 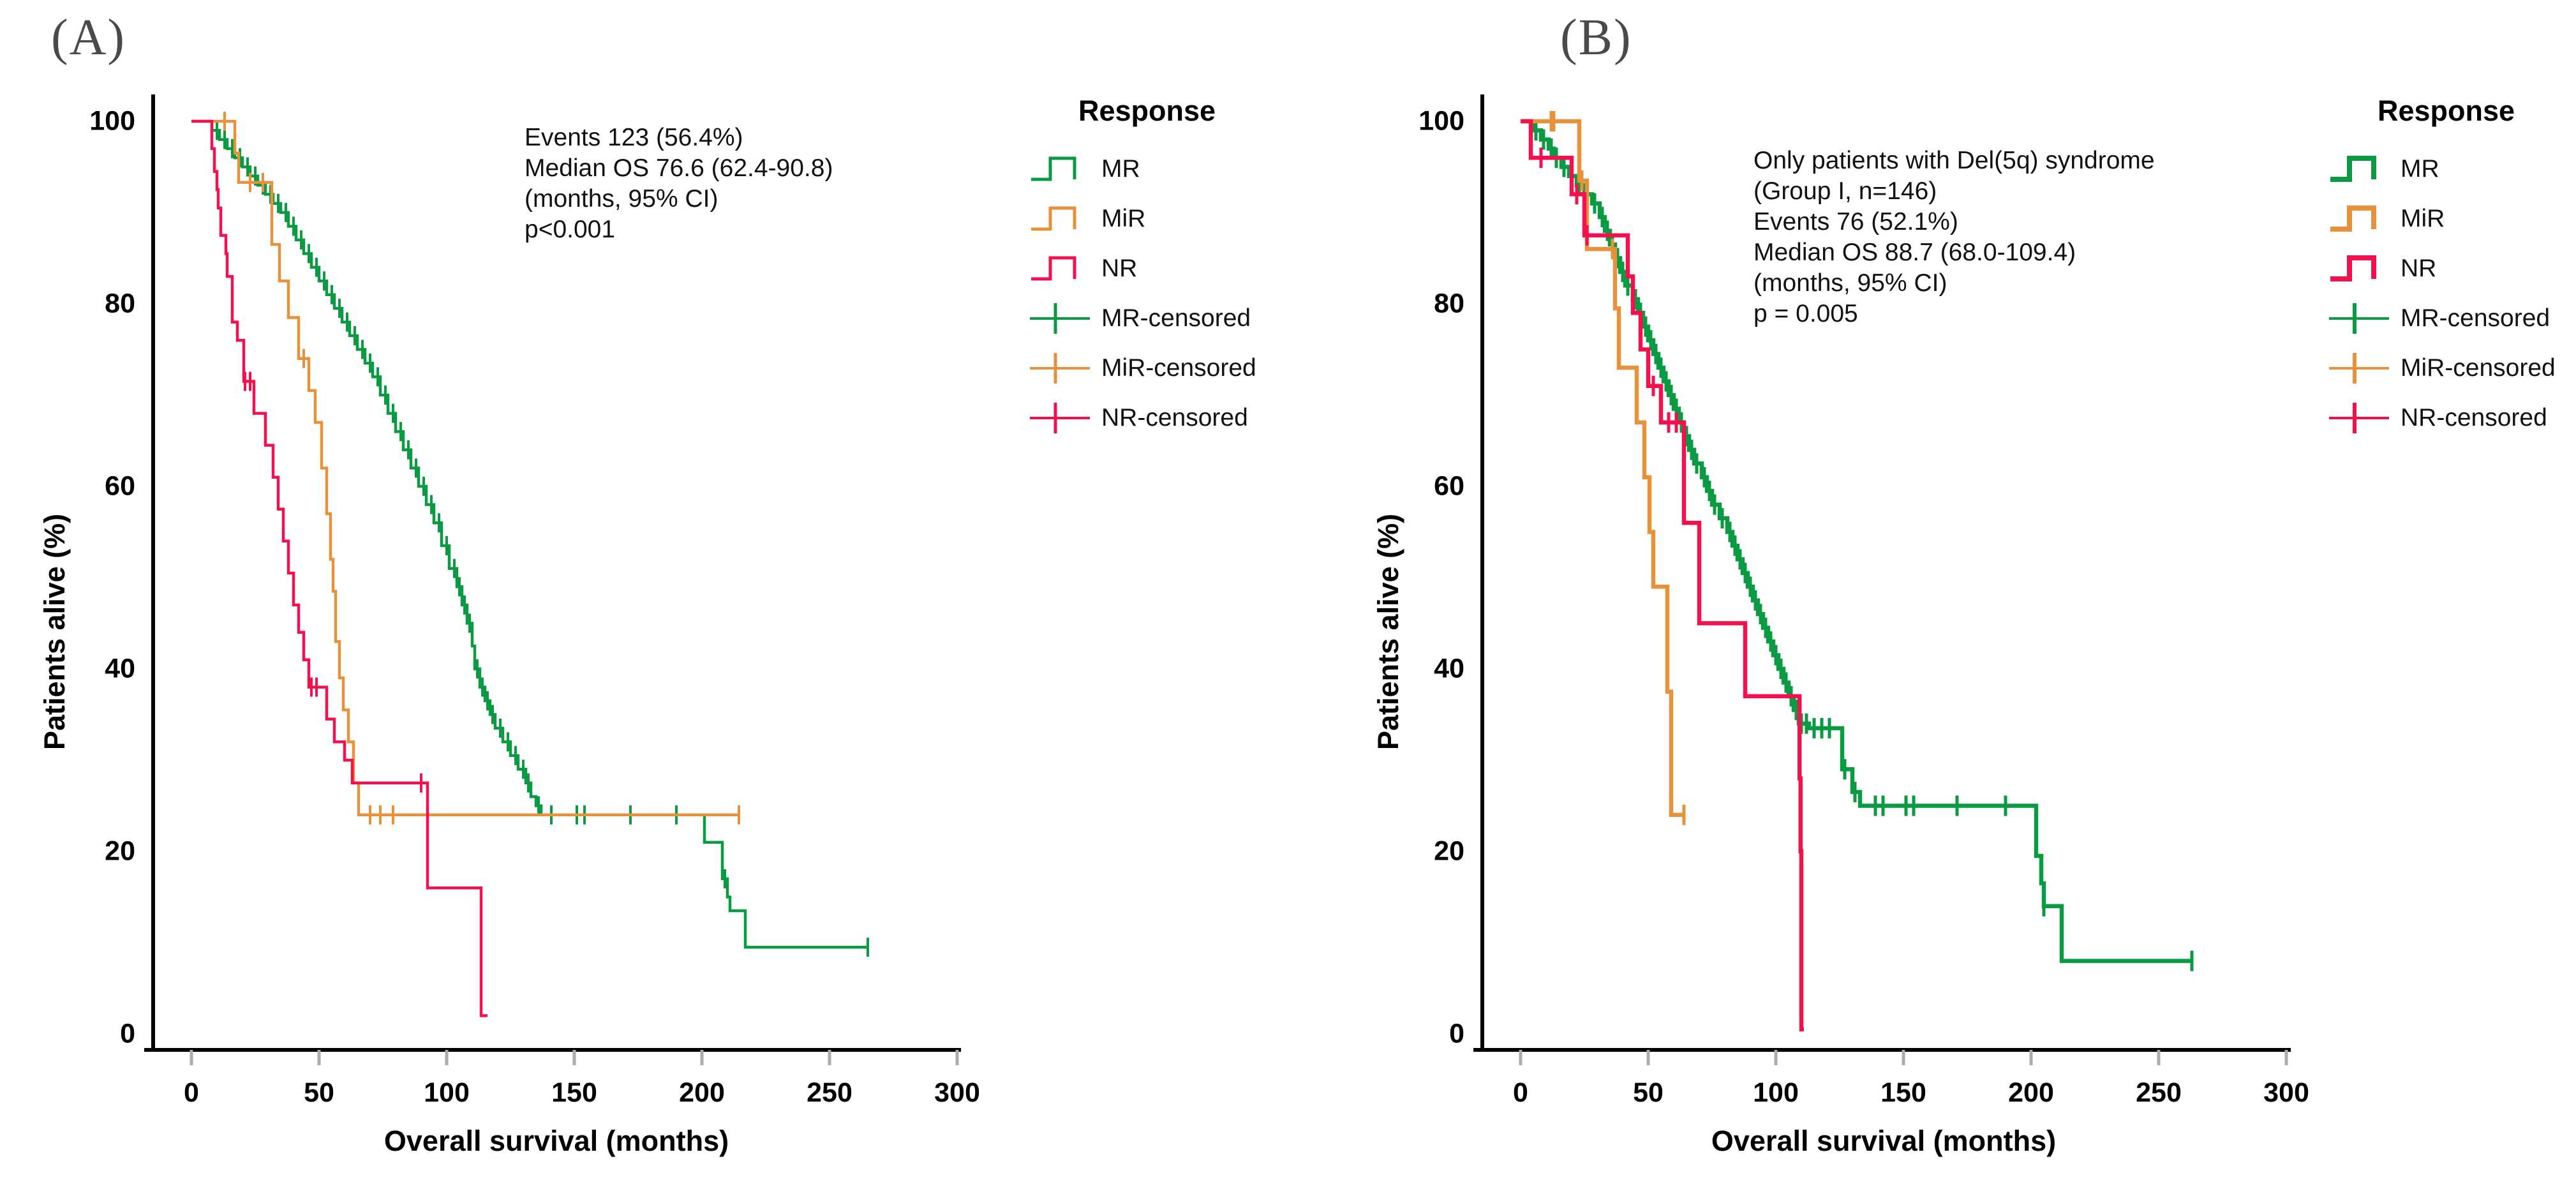 What do you see at coordinates (1176, 318) in the screenshot?
I see `legend-a-item-label: MR-censored` at bounding box center [1176, 318].